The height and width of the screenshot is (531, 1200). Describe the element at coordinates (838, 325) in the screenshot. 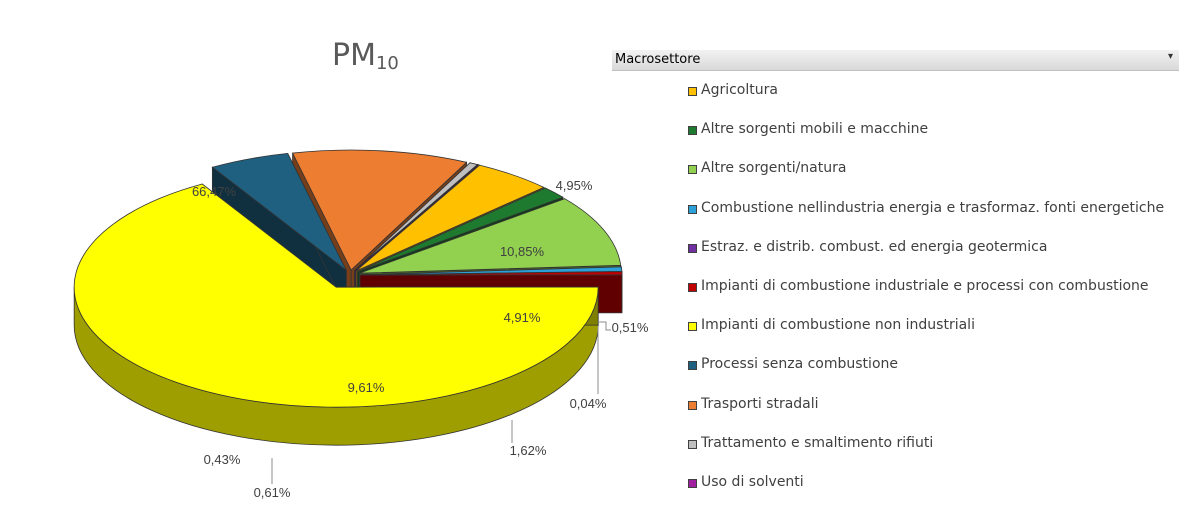

I see `legend-label: Impianti di combustione non industriali` at that location.